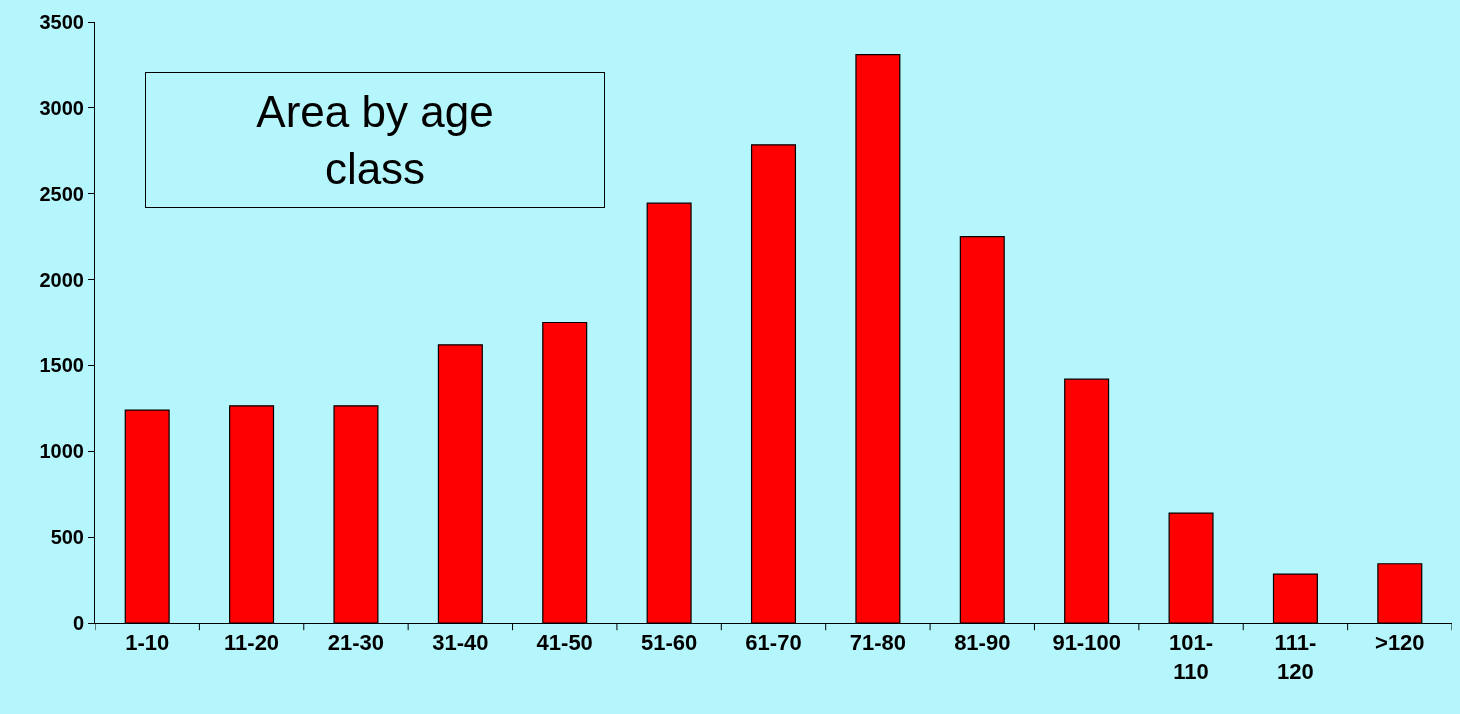 This screenshot has width=1460, height=714. Describe the element at coordinates (1191, 657) in the screenshot. I see `x-tick-label: 101-110` at that location.